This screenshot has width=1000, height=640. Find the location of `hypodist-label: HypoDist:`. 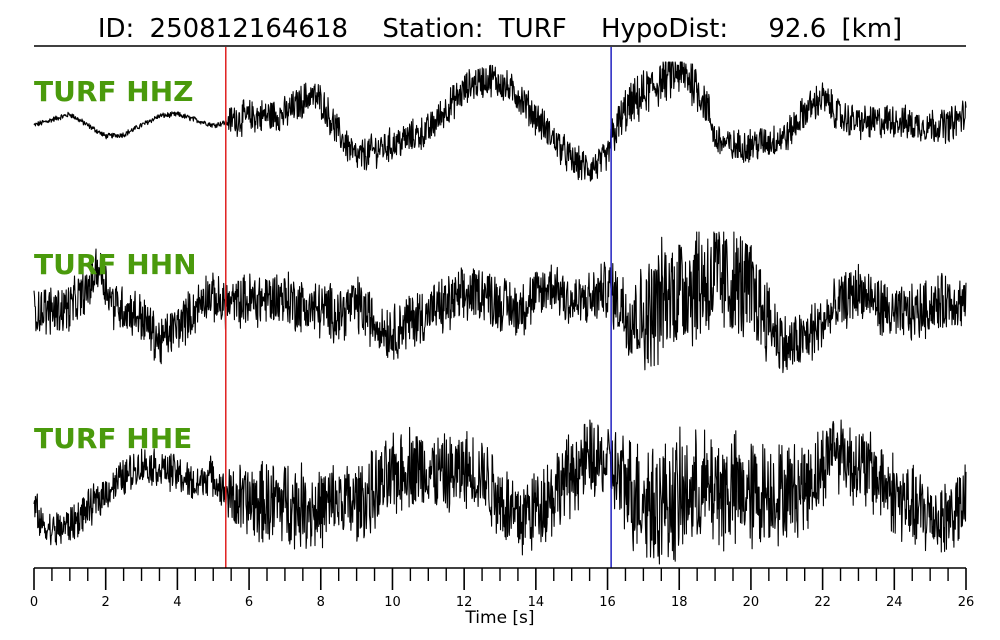

hypodist-label: HypoDist: is located at coordinates (664, 29).